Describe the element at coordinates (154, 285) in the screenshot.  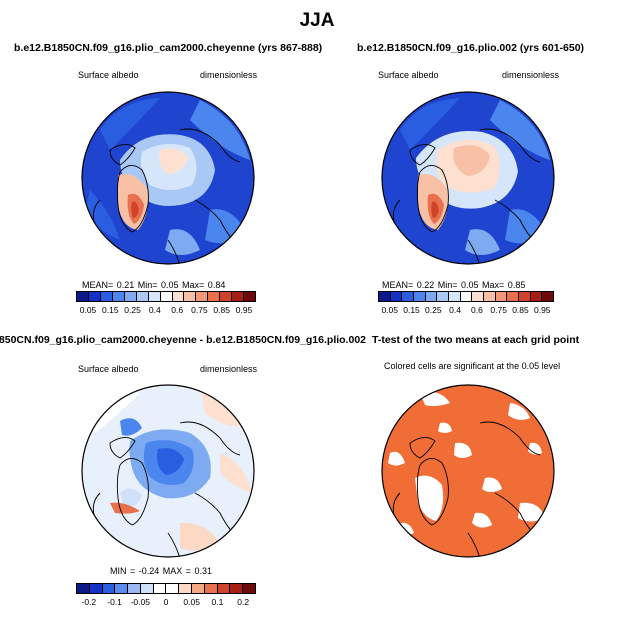
I see `panel-1-stats: MEAN= 0.21 Min= 0.05 Max= 0.84` at that location.